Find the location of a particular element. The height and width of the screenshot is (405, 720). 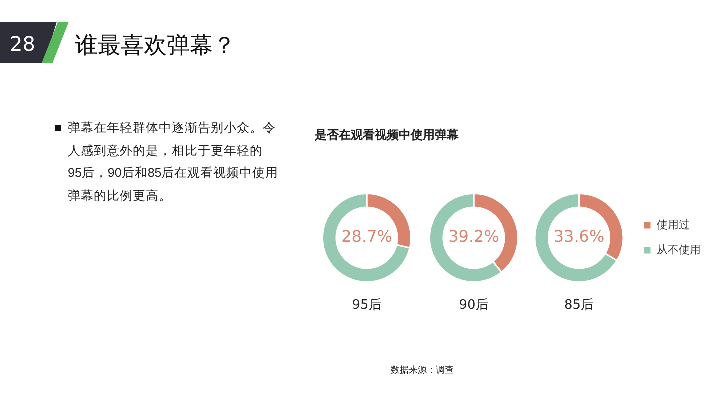

legend-label: 使用过 is located at coordinates (673, 225).